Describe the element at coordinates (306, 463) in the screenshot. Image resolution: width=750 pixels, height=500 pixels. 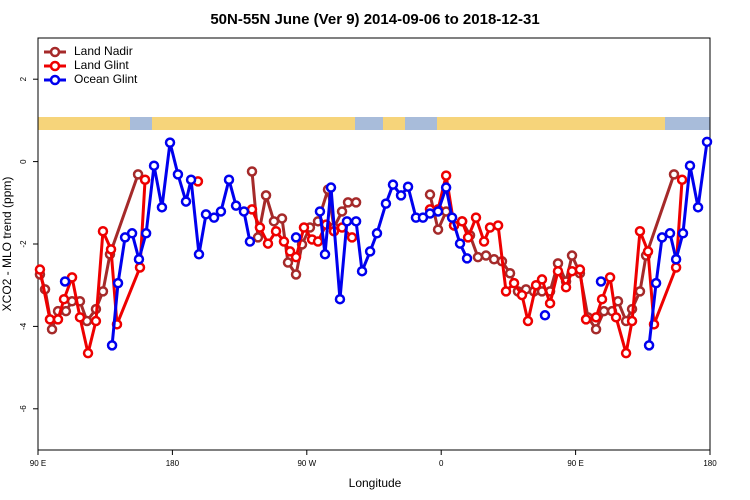
I see `x-tick-label: 90 W` at that location.